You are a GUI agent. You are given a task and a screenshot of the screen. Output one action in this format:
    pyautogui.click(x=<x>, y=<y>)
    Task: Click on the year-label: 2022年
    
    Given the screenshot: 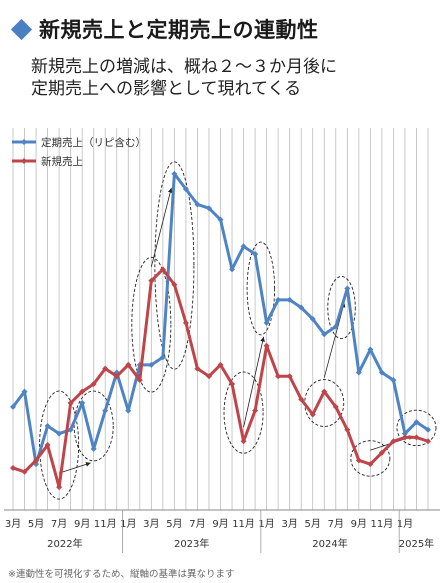 What is the action you would take?
    pyautogui.click(x=64, y=543)
    